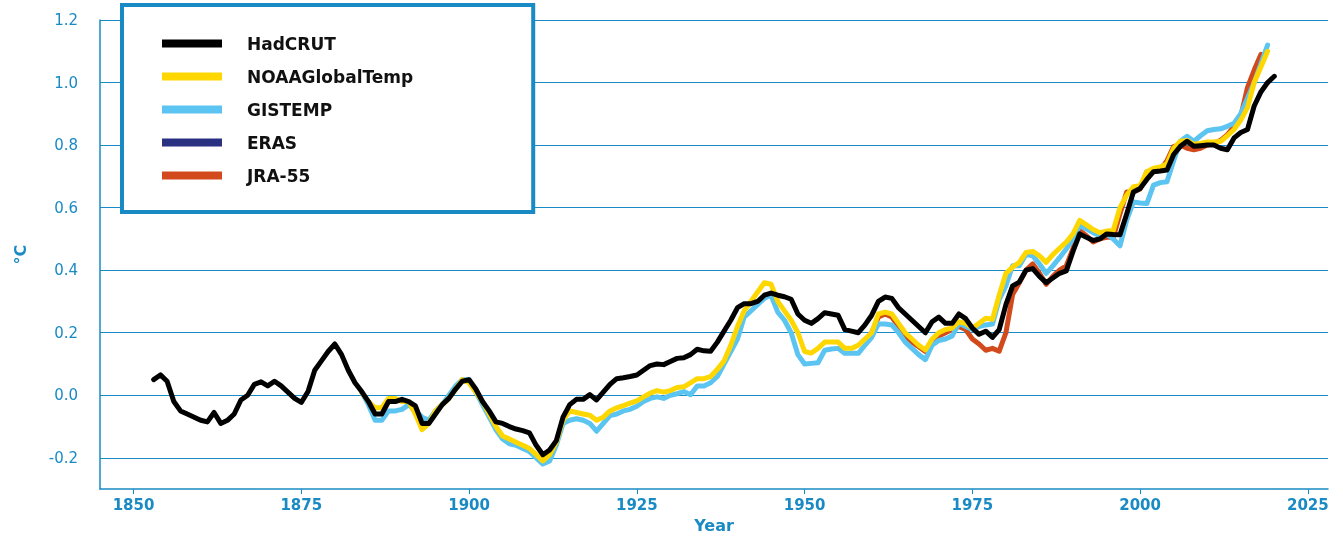 The image size is (1343, 538). Describe the element at coordinates (330, 76) in the screenshot. I see `legend-label: NOAAGlobalTemp` at that location.